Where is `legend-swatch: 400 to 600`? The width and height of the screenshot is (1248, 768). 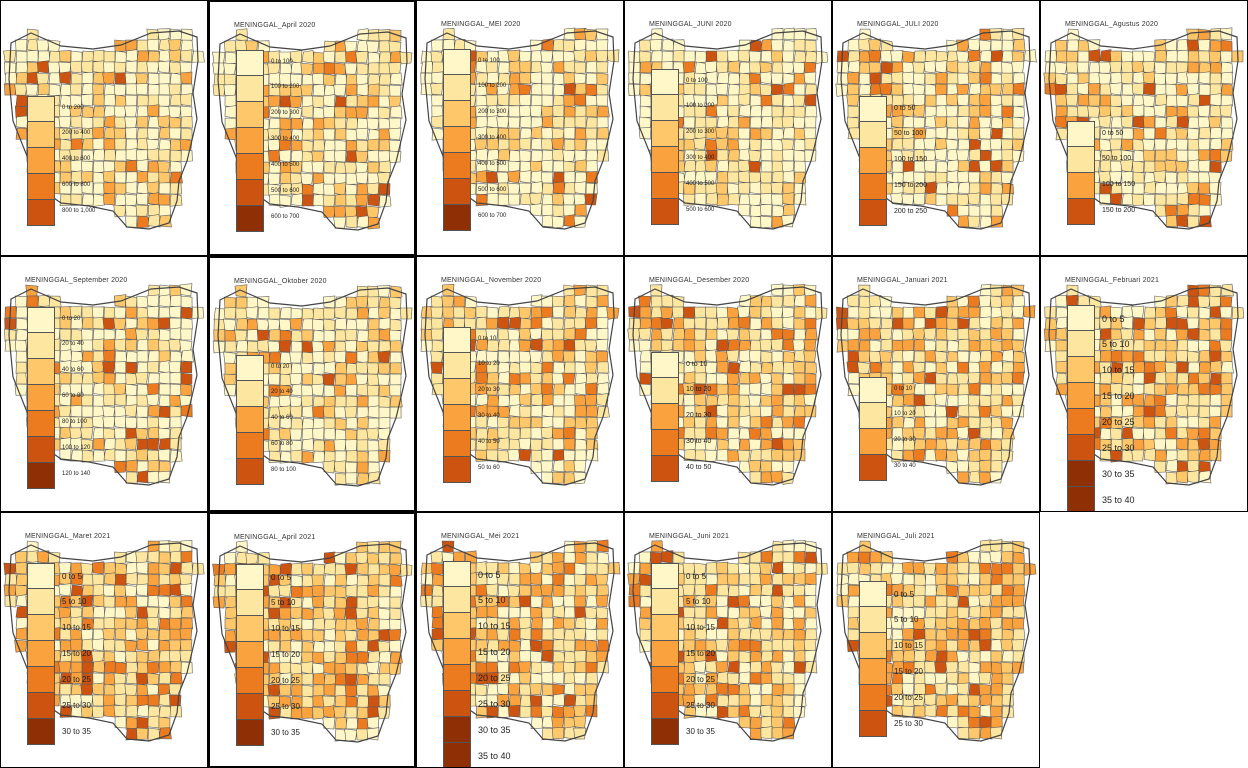
legend-swatch: 400 to 600 is located at coordinates (58, 161).